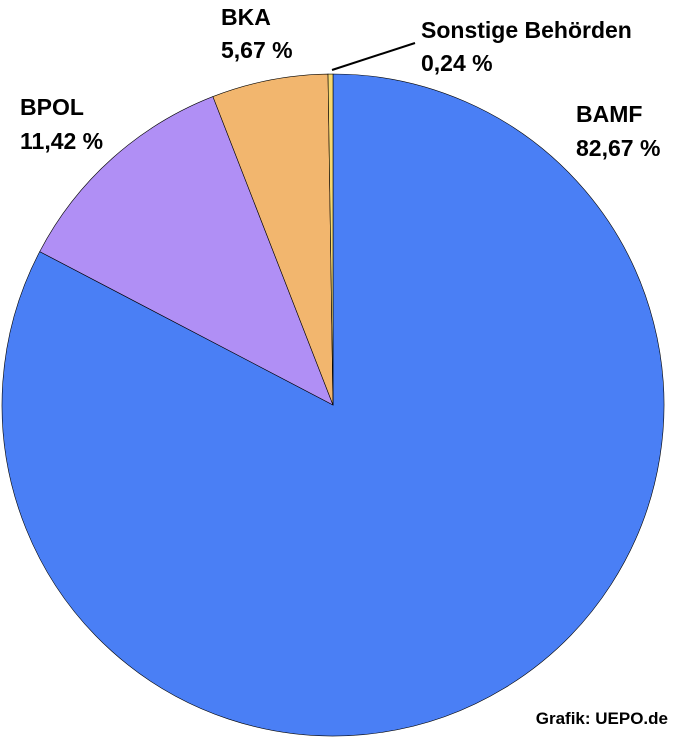  I want to click on slice-name-sonstige: Sonstige Behörden, so click(526, 30).